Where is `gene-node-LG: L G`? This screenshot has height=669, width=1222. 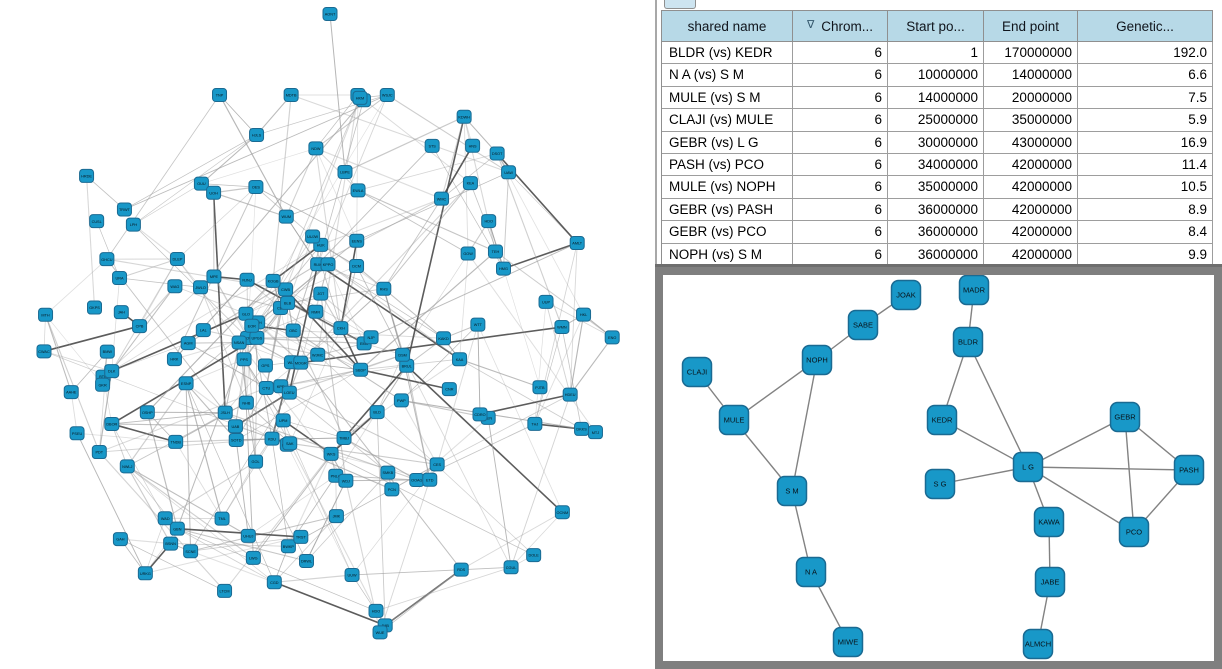 gene-node-LG: L G is located at coordinates (1028, 467).